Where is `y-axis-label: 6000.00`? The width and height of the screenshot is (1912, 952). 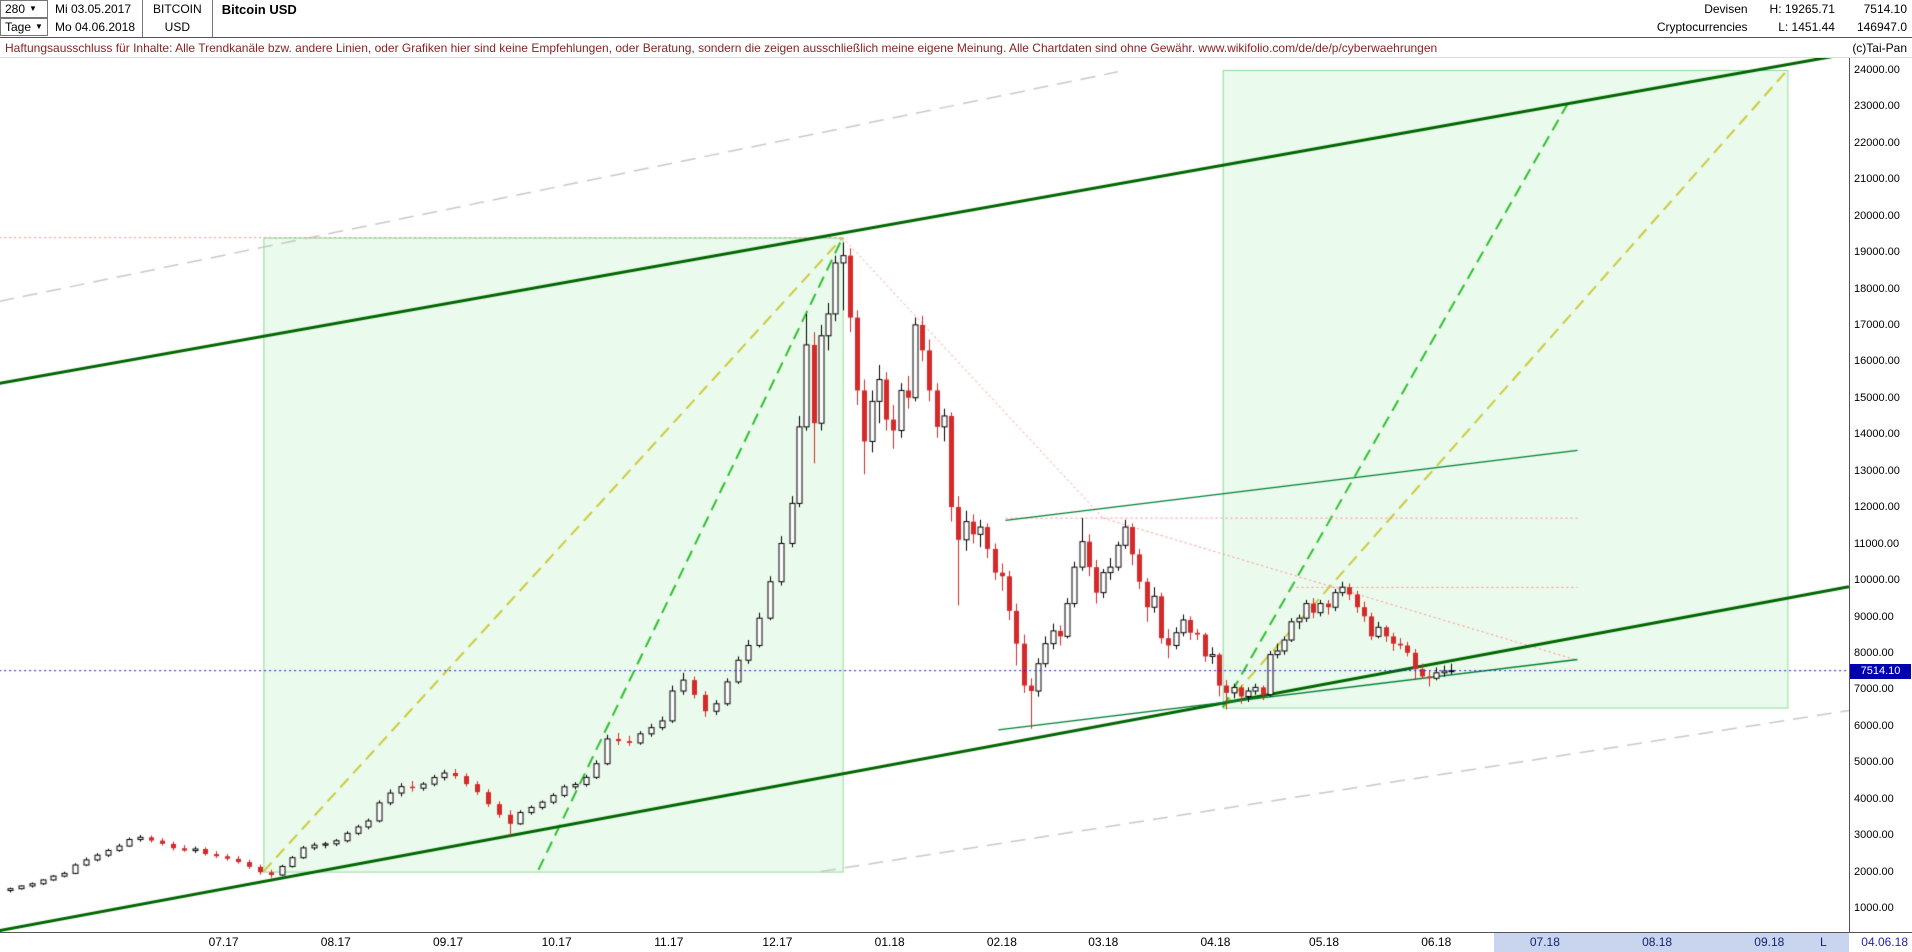
y-axis-label: 6000.00 is located at coordinates (1874, 725).